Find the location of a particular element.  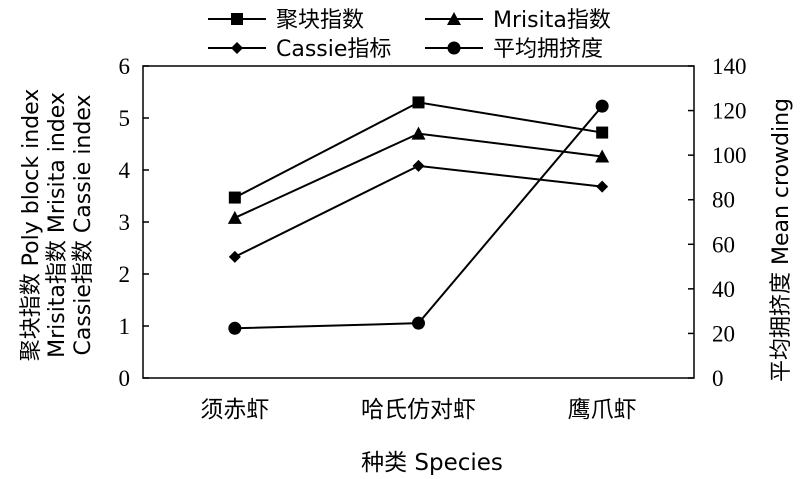

right-axis-title: 平均拥挤度 Mean crowding is located at coordinates (781, 240).